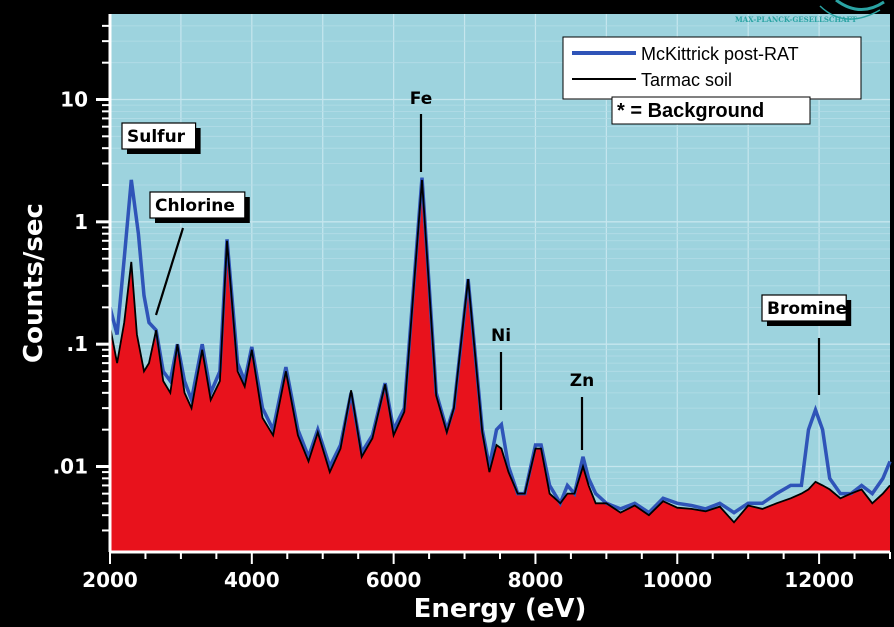  I want to click on legend-box, so click(712, 68).